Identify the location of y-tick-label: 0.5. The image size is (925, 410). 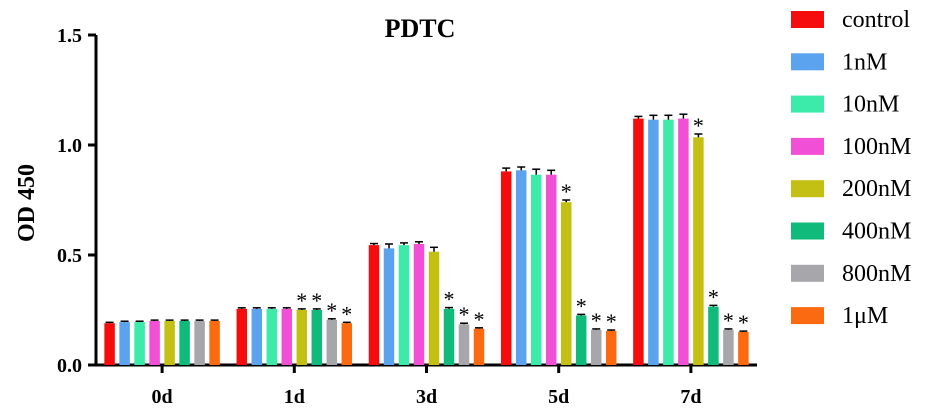
(69, 256).